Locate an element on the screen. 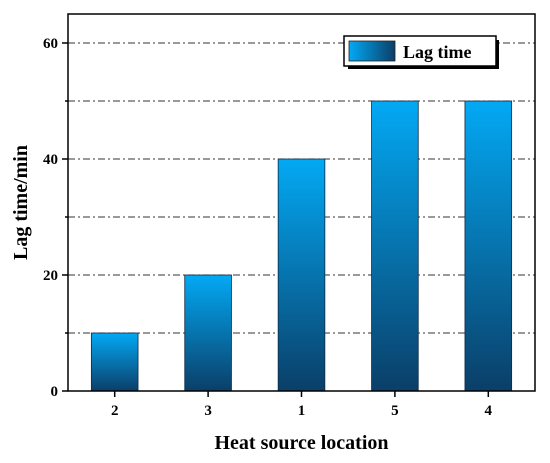 This screenshot has height=463, width=550. x-tick-label: 5 is located at coordinates (395, 411).